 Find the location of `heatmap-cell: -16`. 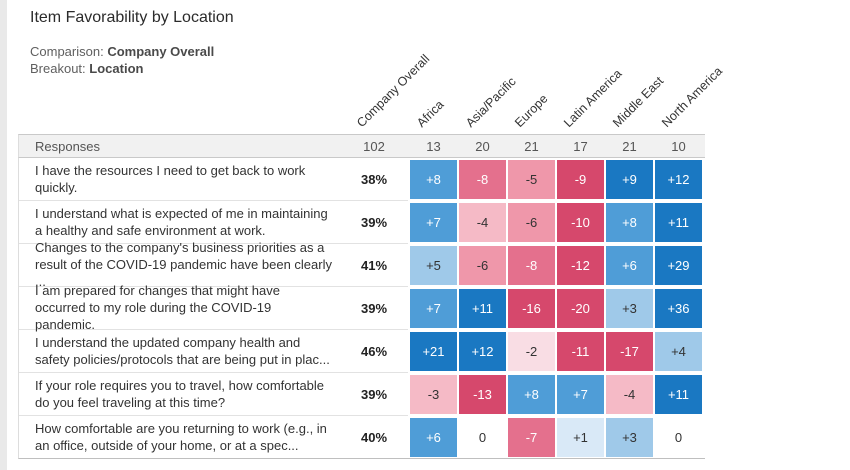

heatmap-cell: -16 is located at coordinates (531, 308).